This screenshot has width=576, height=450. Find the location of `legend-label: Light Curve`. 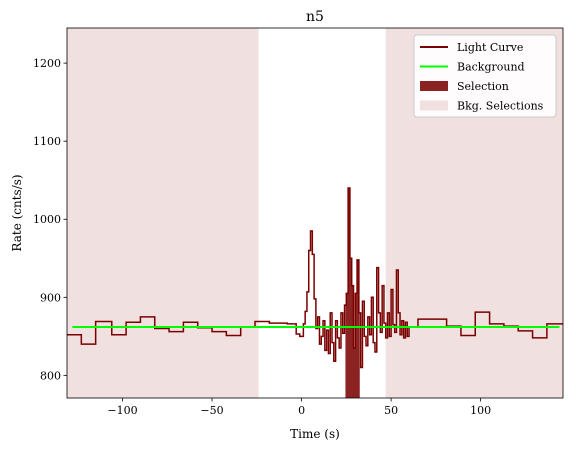

legend-label: Light Curve is located at coordinates (490, 47).